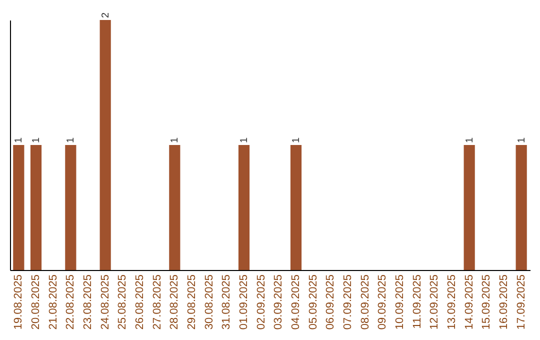 The width and height of the screenshot is (540, 340). I want to click on x-tick-label: 04.09.2025, so click(296, 302).